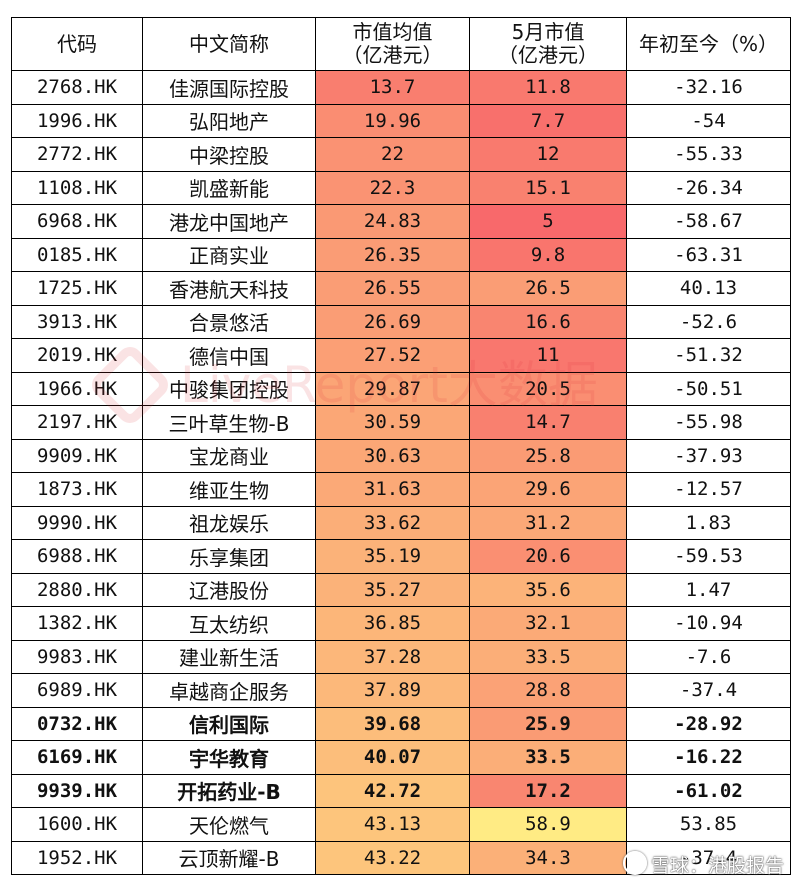 This screenshot has height=888, width=800. Describe the element at coordinates (77, 690) in the screenshot. I see `code-cell: 6989.HK` at that location.